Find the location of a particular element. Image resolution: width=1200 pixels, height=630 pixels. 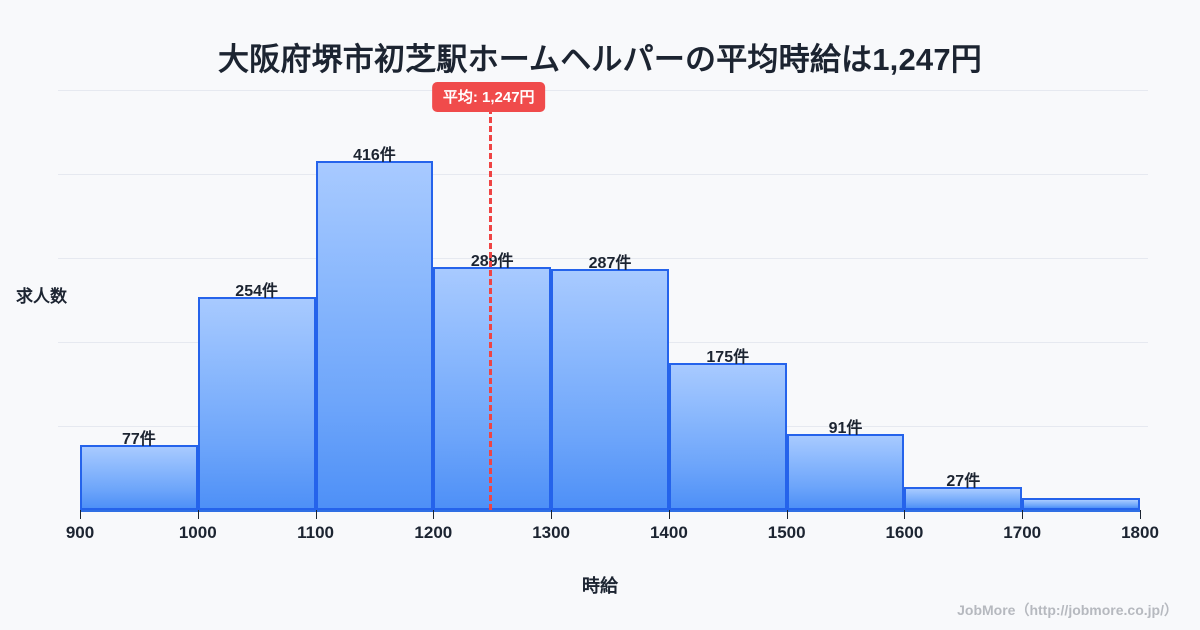

x-axis-title: 時給 is located at coordinates (600, 586).